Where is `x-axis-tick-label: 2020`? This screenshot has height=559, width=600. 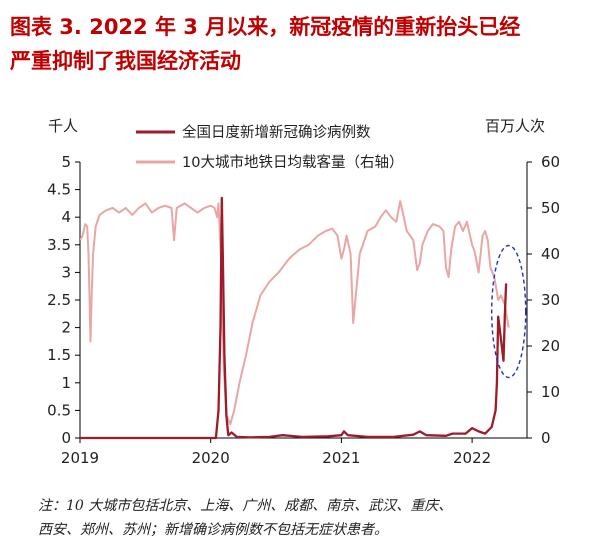
x-axis-tick-label: 2020 is located at coordinates (211, 458).